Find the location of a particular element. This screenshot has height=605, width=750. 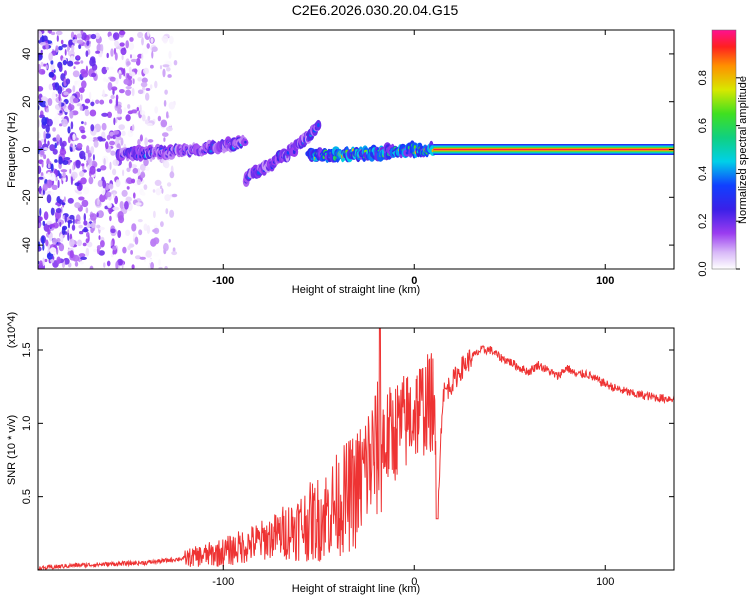

figure-title: C2E6.2026.030.20.04.G15 is located at coordinates (375, 10).